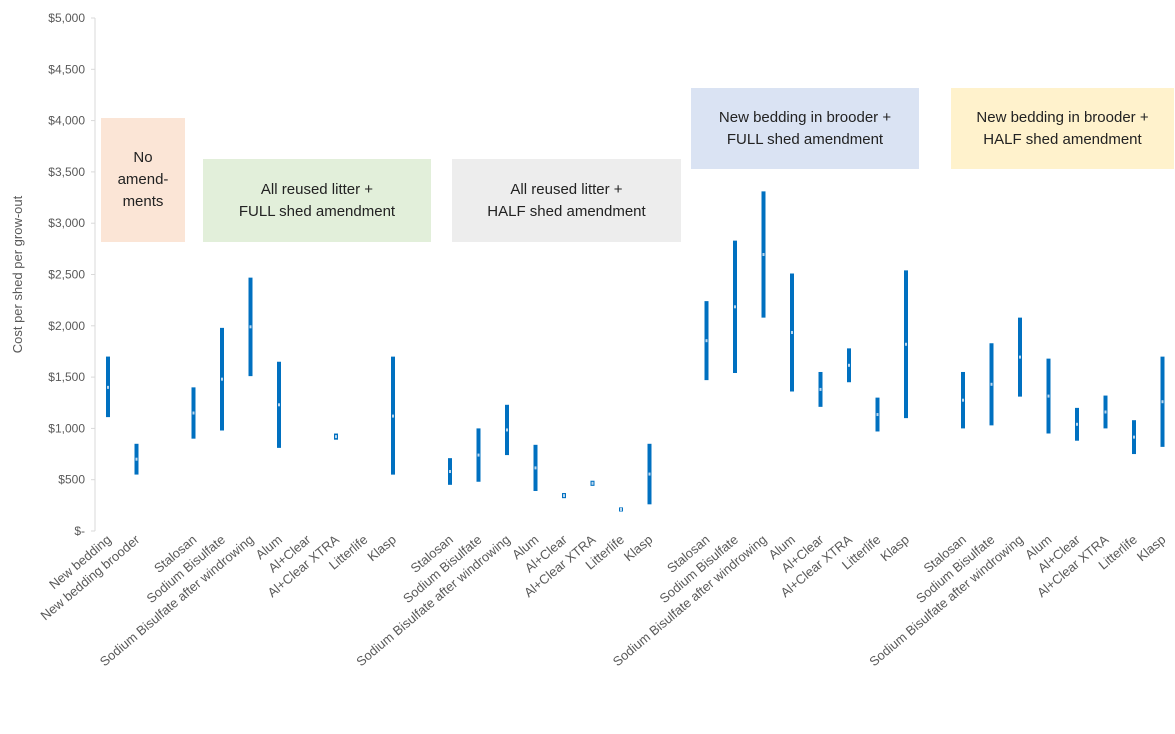 Image resolution: width=1175 pixels, height=734 pixels. I want to click on group-label-box: No amend- ments, so click(143, 180).